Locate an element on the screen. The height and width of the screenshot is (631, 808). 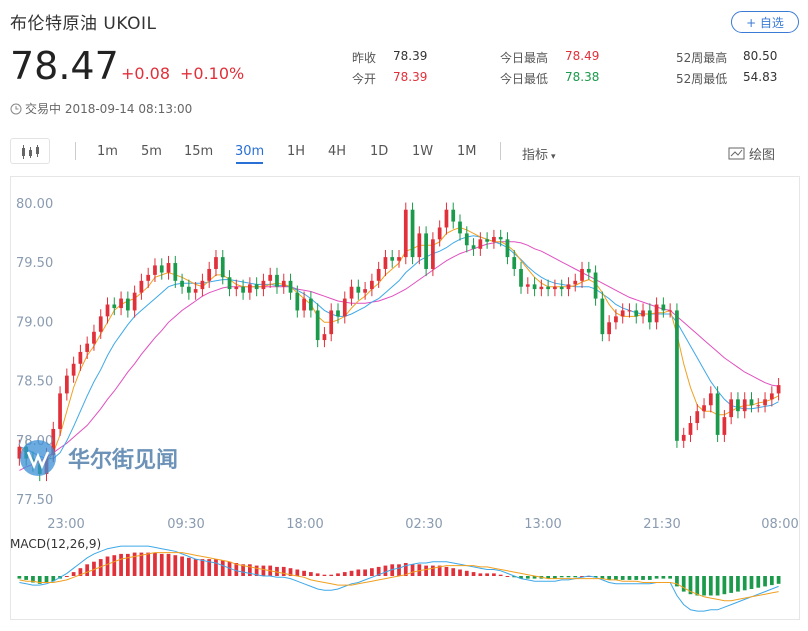
period-1mo: 1M is located at coordinates (467, 151).